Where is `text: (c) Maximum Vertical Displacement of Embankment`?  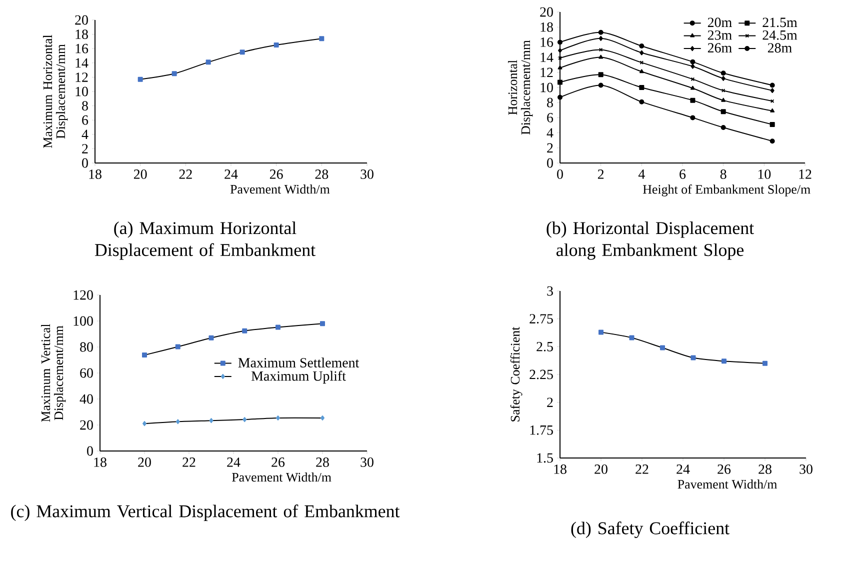 text: (c) Maximum Vertical Displacement of Embankment is located at coordinates (205, 512).